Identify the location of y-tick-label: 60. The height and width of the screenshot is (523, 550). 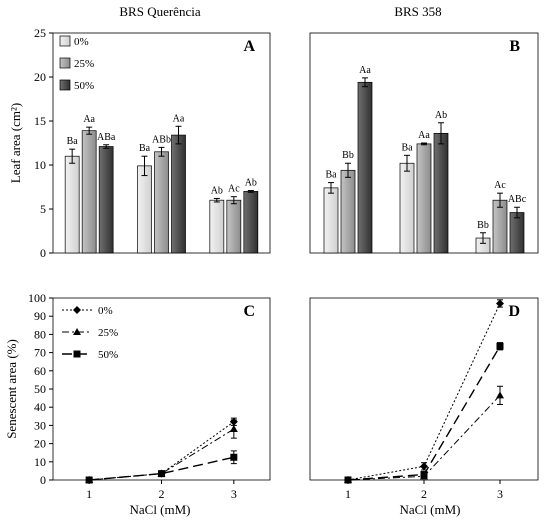
(40, 371).